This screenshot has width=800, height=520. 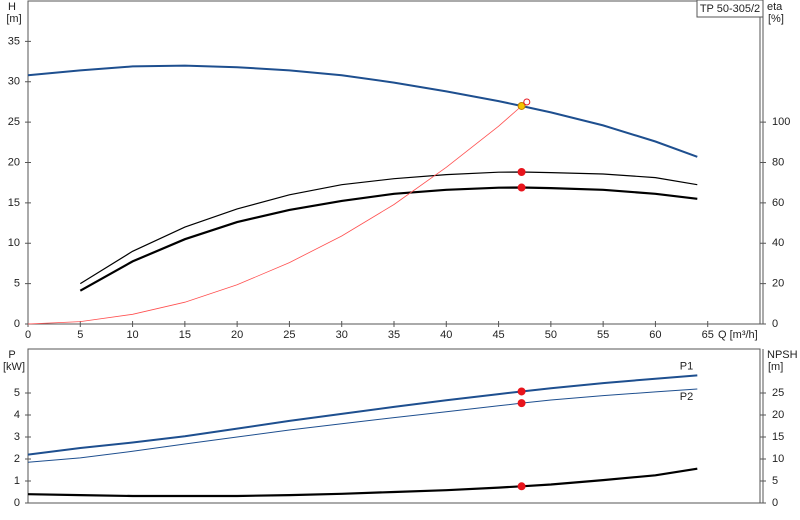 What do you see at coordinates (185, 335) in the screenshot?
I see `x-tick-label: 15` at bounding box center [185, 335].